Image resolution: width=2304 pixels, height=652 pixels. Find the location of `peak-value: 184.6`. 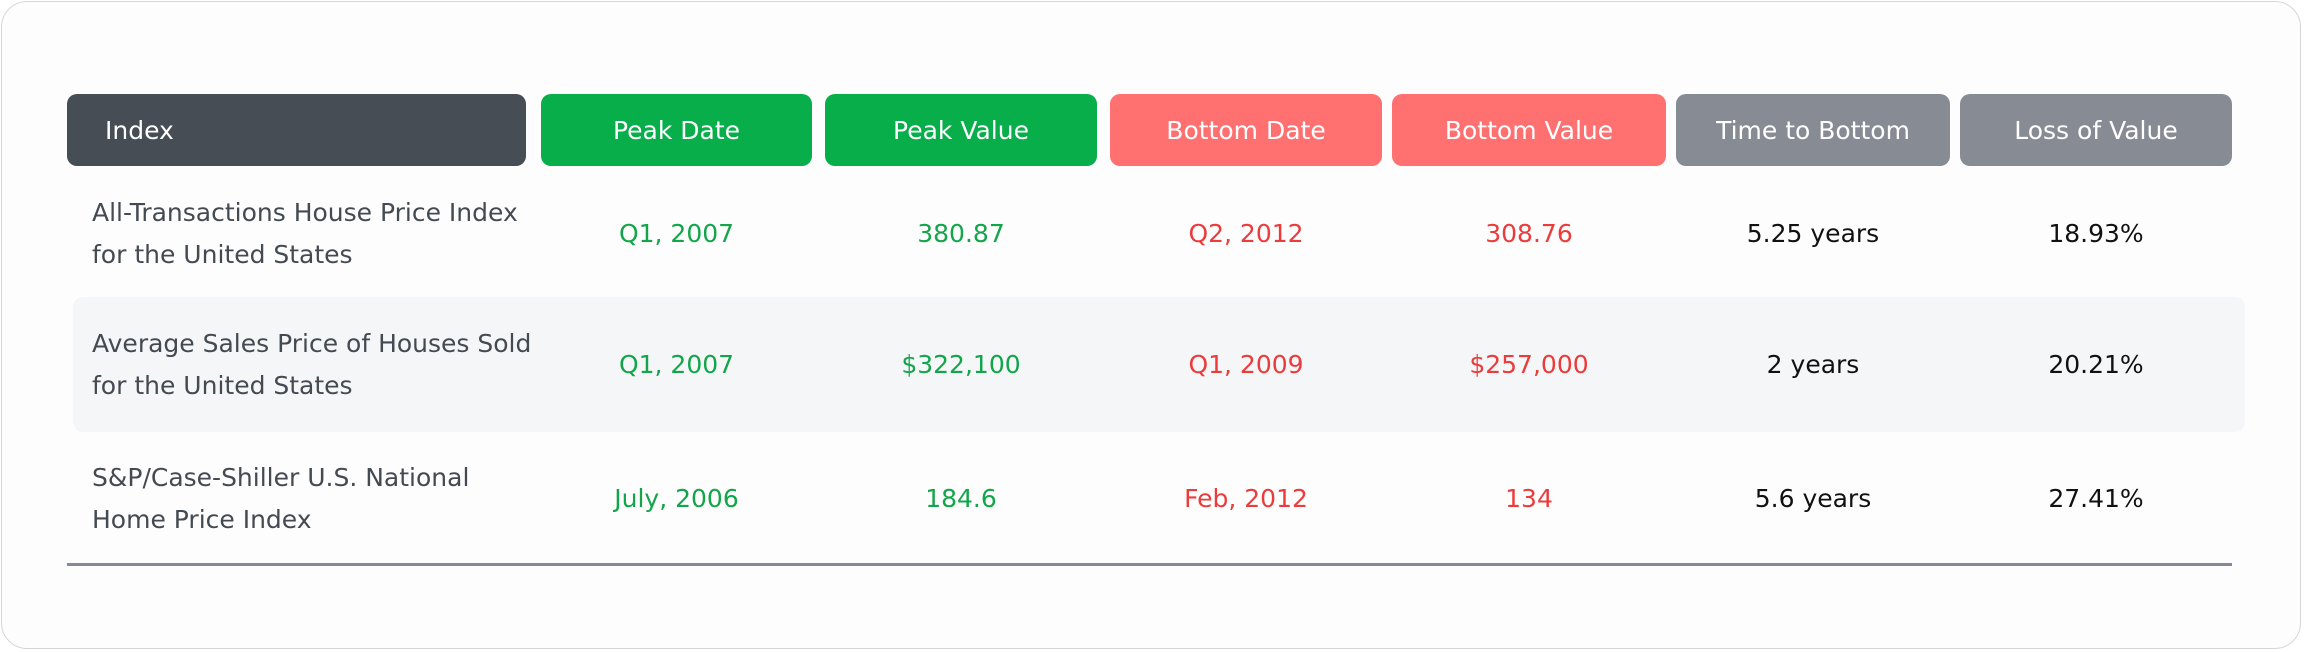

peak-value: 184.6 is located at coordinates (961, 498).